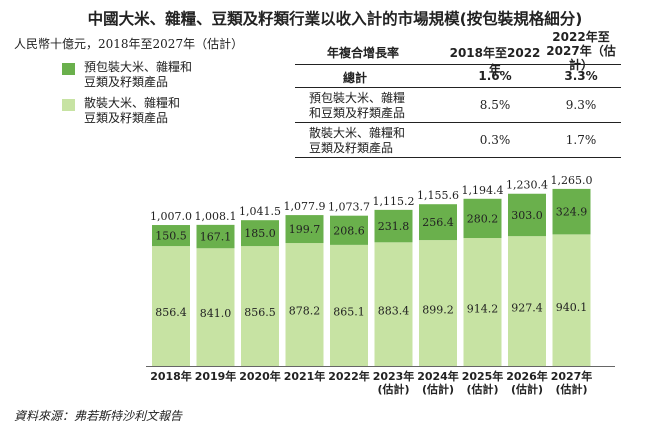 This screenshot has width=670, height=432. I want to click on data-label-packaged: 280.2, so click(483, 218).